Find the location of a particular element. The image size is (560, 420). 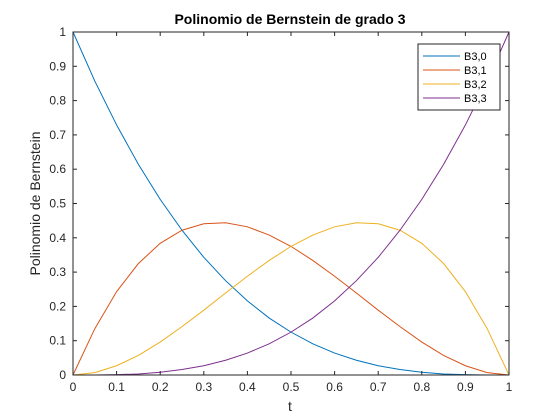

x-axis-label: t is located at coordinates (290, 406).